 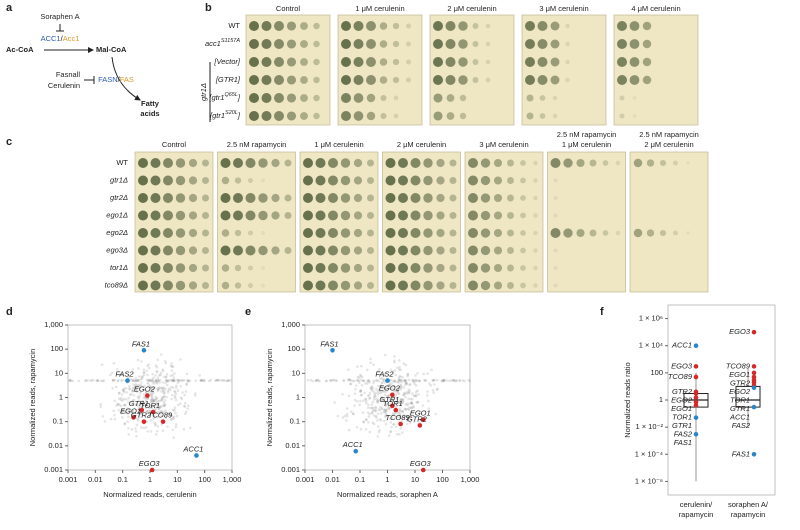 I want to click on row-label: ego3Δ, so click(x=117, y=249).